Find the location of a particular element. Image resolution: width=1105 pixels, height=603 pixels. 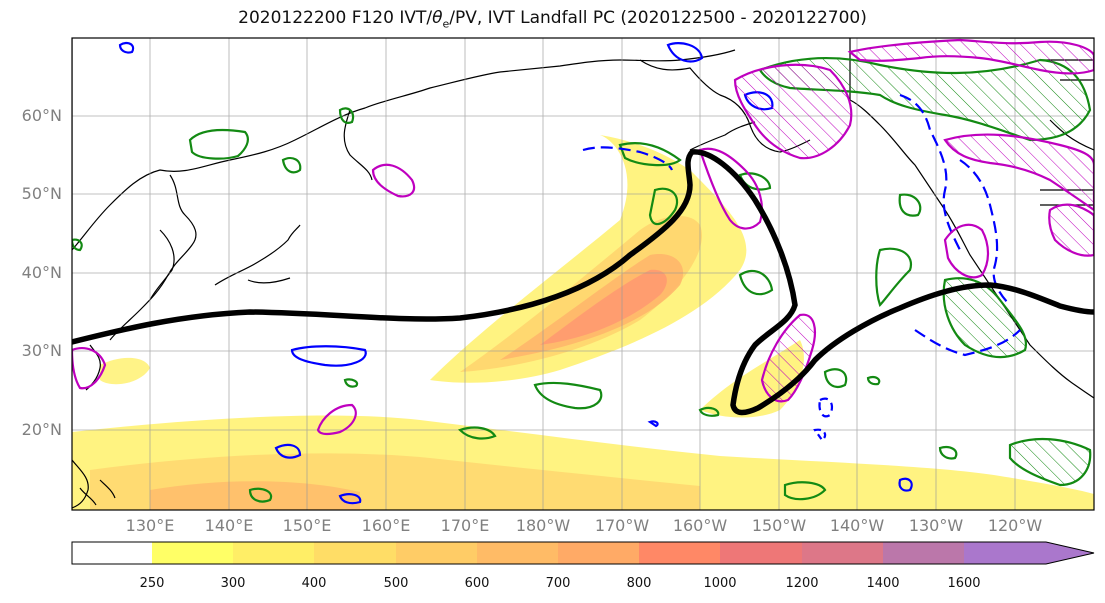

colorbar-tick-400: 400 is located at coordinates (314, 583).